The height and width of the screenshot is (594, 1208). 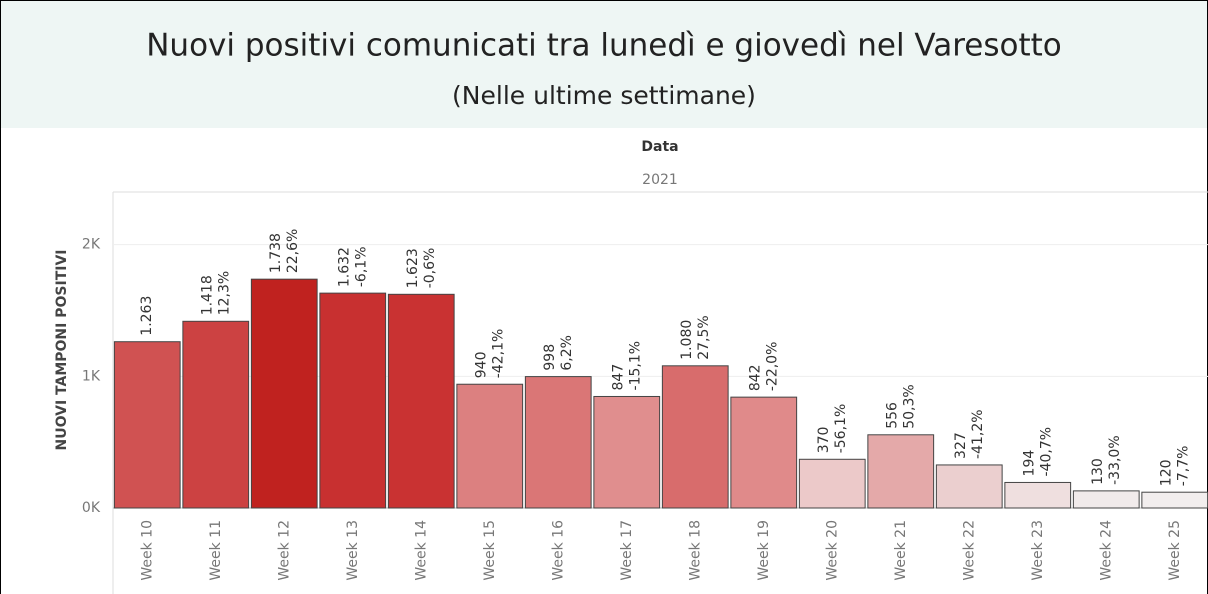 I want to click on value-label: 940, so click(x=482, y=364).